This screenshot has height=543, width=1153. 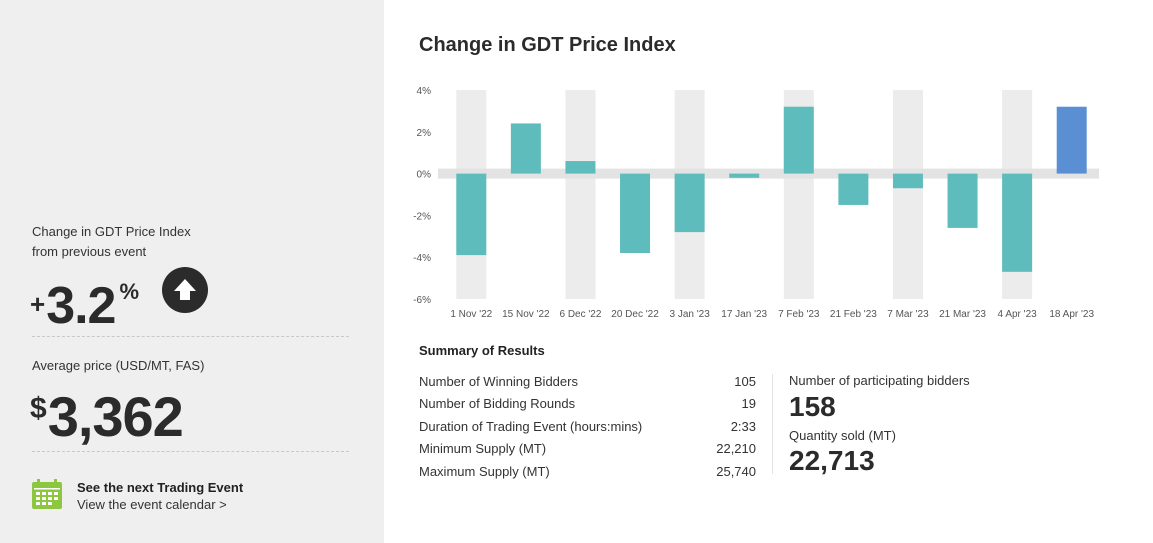 What do you see at coordinates (160, 487) in the screenshot?
I see `next-event-title: See the next Trading Event` at bounding box center [160, 487].